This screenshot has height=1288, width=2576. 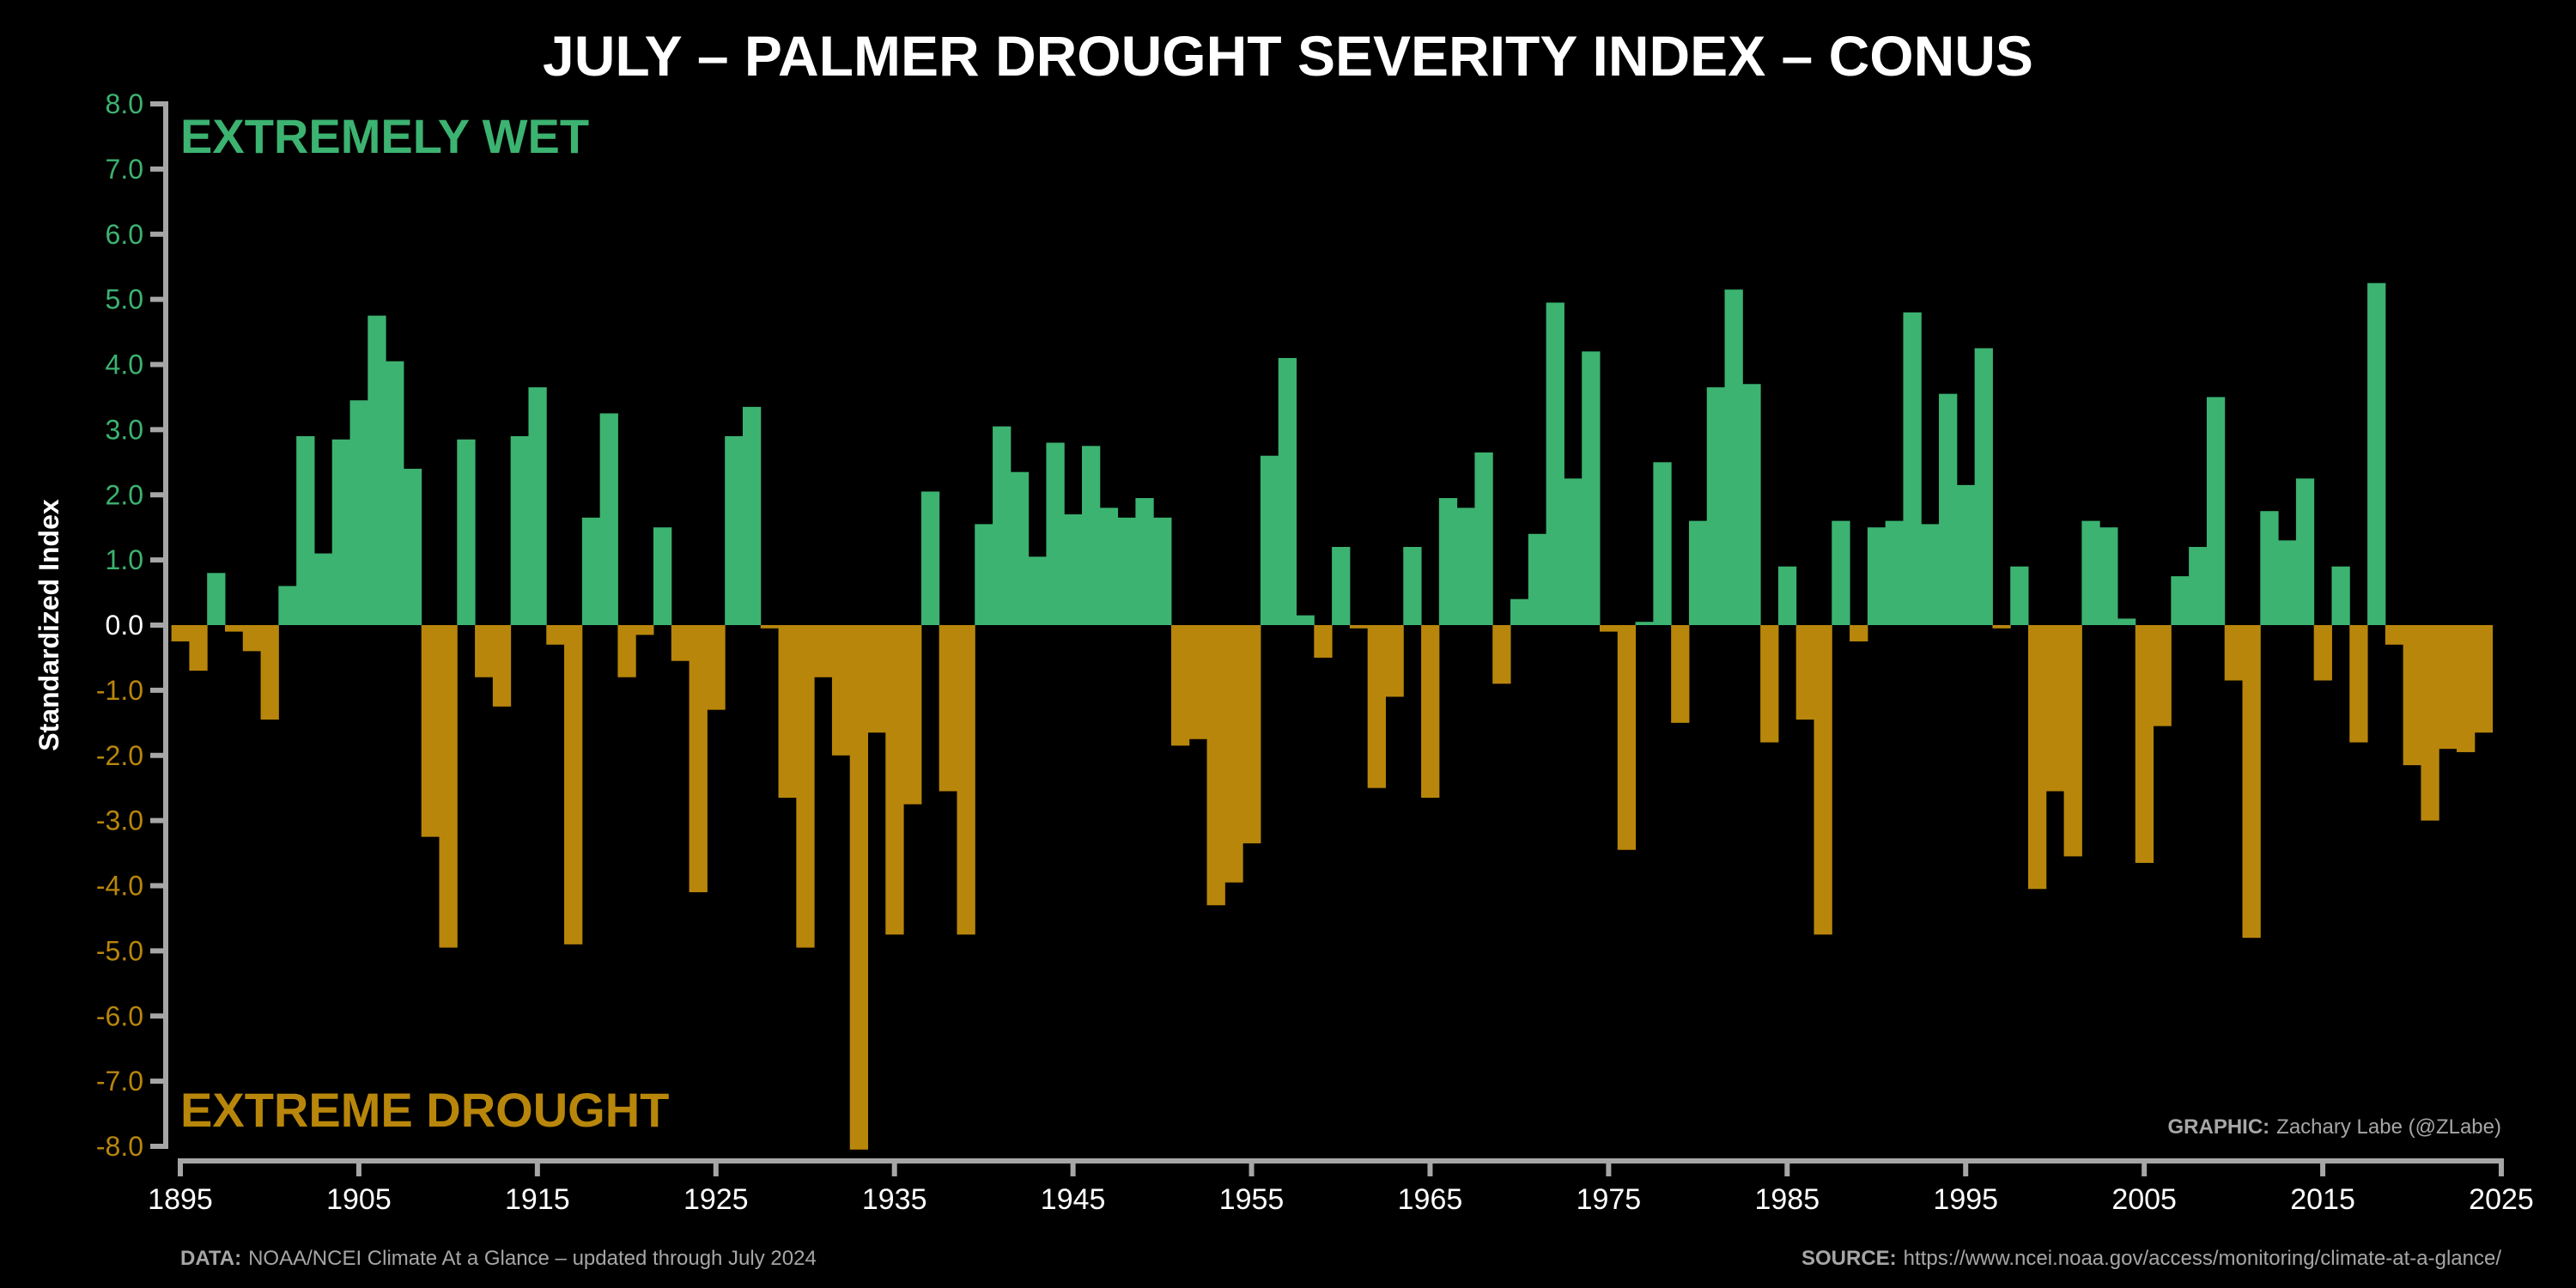 I want to click on bar-1927, so click(x=752, y=515).